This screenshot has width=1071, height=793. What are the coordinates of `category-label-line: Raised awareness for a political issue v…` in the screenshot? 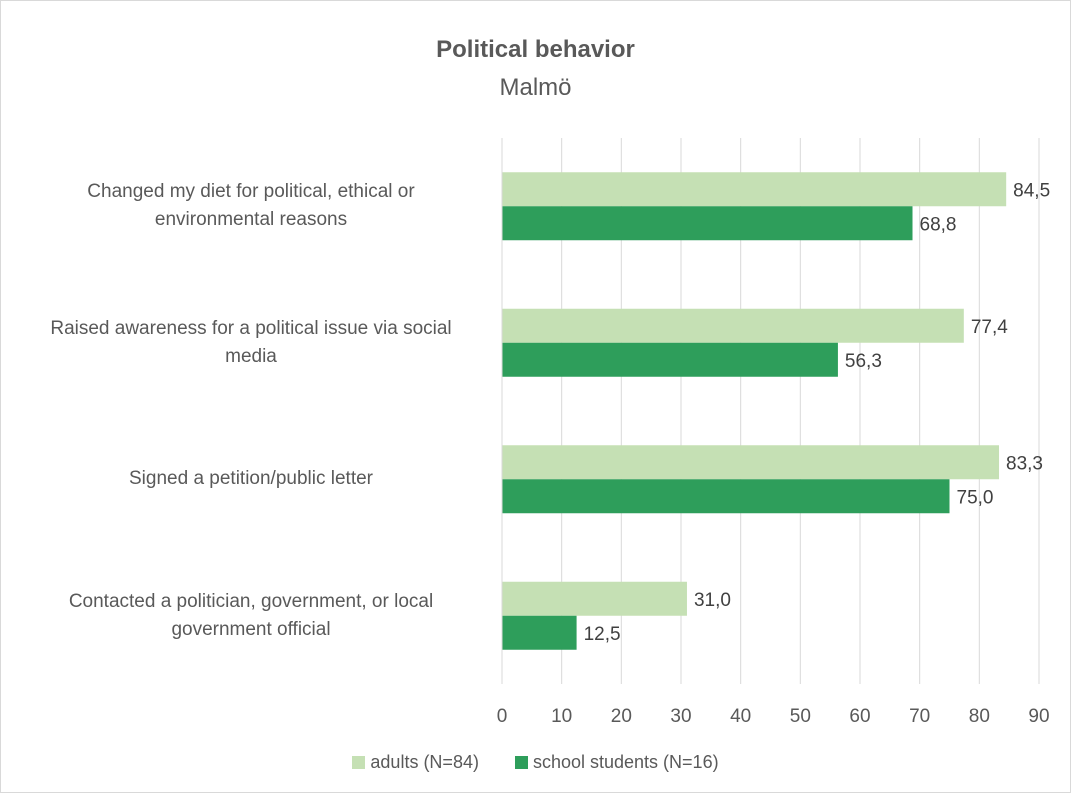 It's located at (251, 328).